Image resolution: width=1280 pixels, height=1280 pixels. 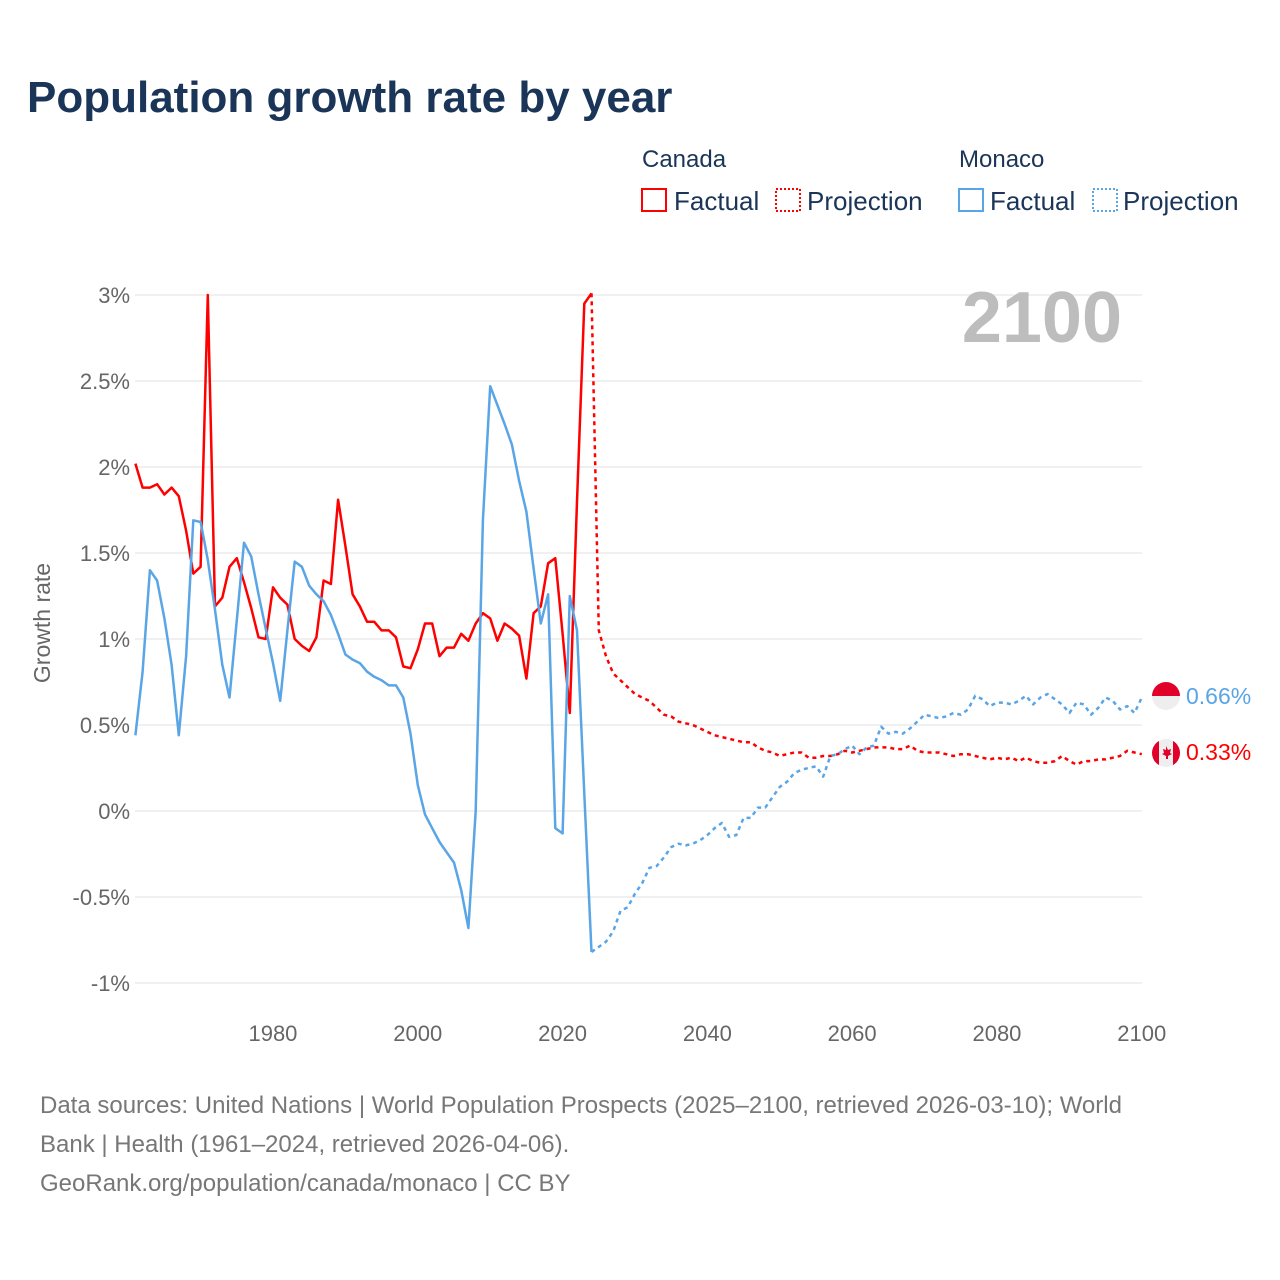 What do you see at coordinates (114, 811) in the screenshot?
I see `y-tick-label: 0%` at bounding box center [114, 811].